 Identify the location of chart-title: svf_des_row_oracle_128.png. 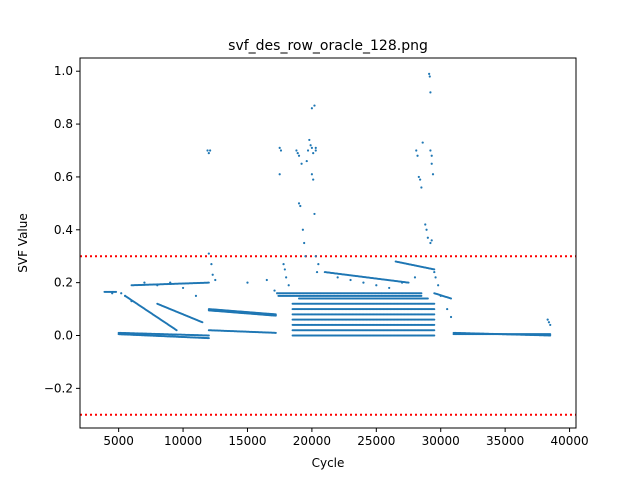
(328, 46).